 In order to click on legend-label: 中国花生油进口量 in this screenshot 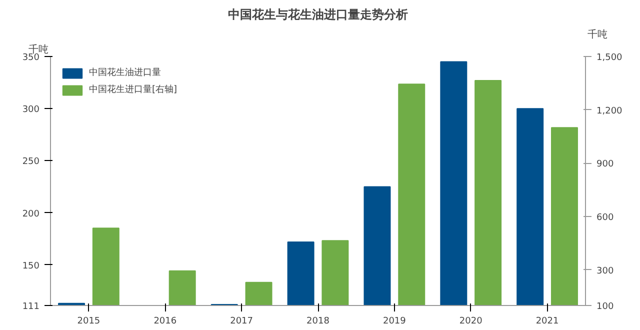, I will do `click(125, 72)`.